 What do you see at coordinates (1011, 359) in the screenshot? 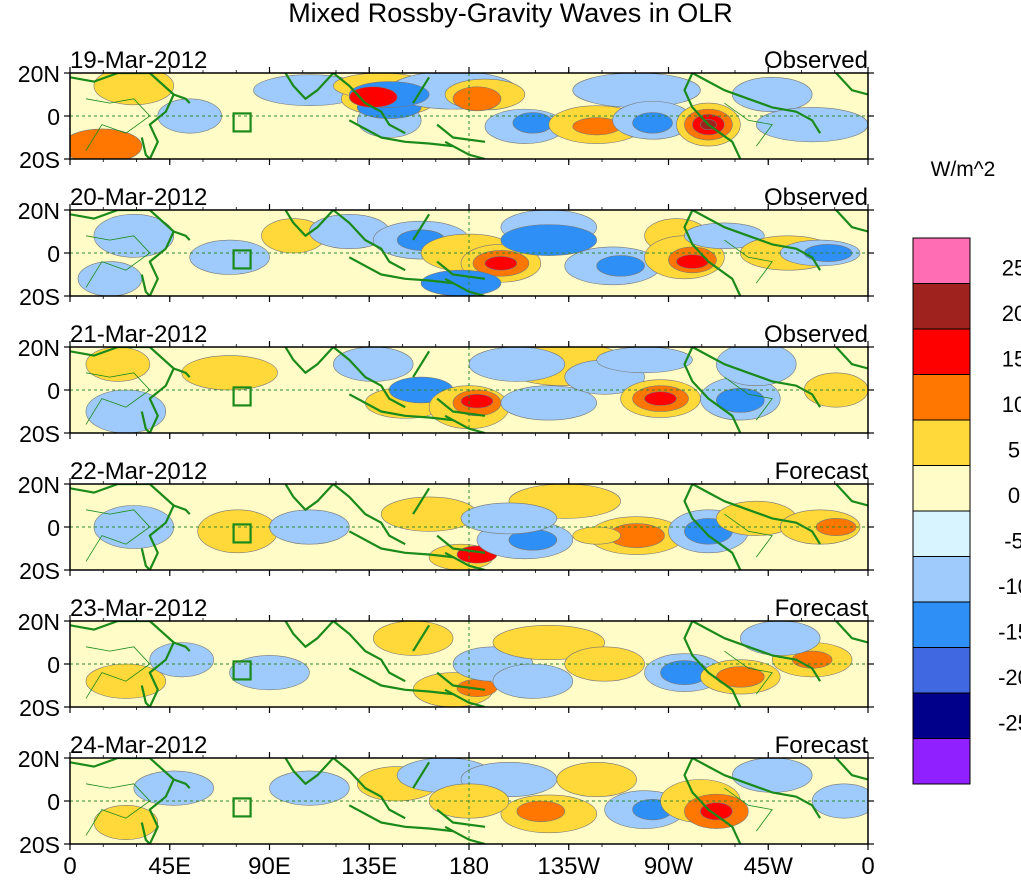
I see `colorbar-label: 15` at bounding box center [1011, 359].